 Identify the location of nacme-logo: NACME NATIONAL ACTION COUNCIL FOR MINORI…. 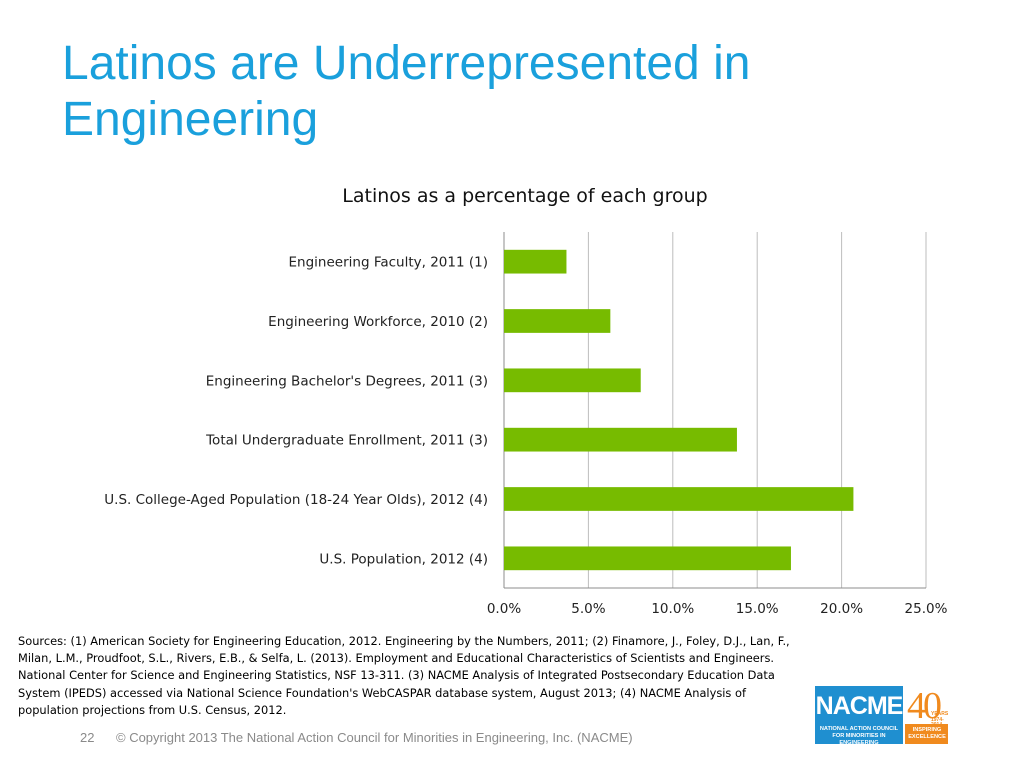
(881, 715).